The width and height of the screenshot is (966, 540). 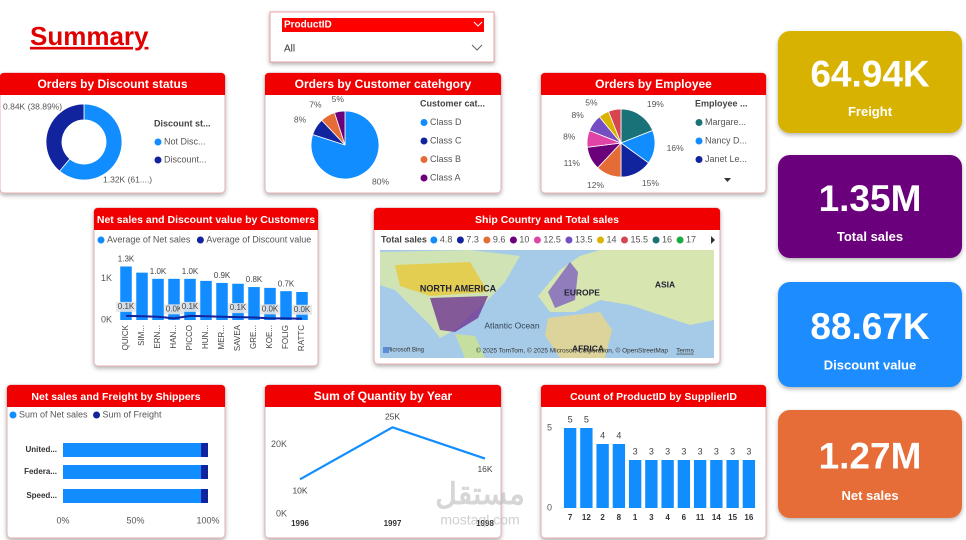 What do you see at coordinates (126, 259) in the screenshot?
I see `data-label: 1.3K` at bounding box center [126, 259].